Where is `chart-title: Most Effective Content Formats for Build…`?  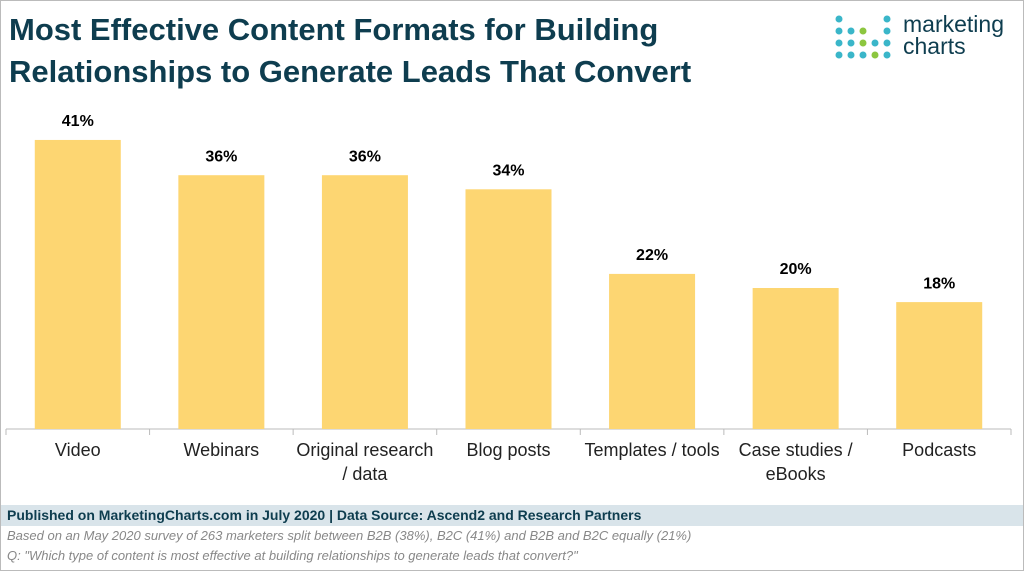 chart-title: Most Effective Content Formats for Build… is located at coordinates (350, 50).